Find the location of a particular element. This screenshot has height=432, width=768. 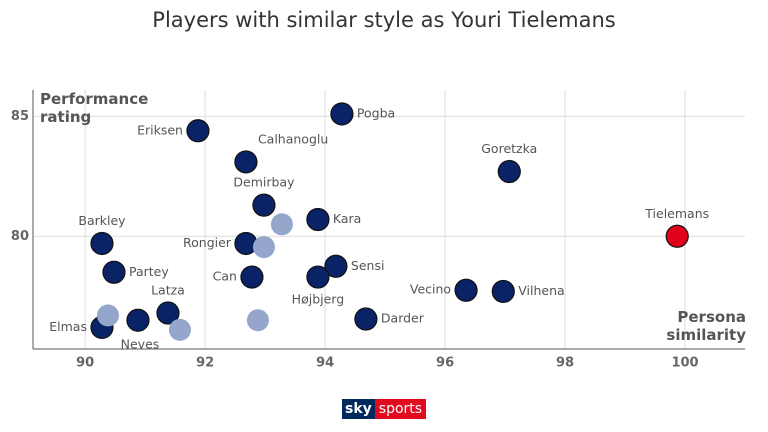

x-tick-label: 90 is located at coordinates (85, 363).